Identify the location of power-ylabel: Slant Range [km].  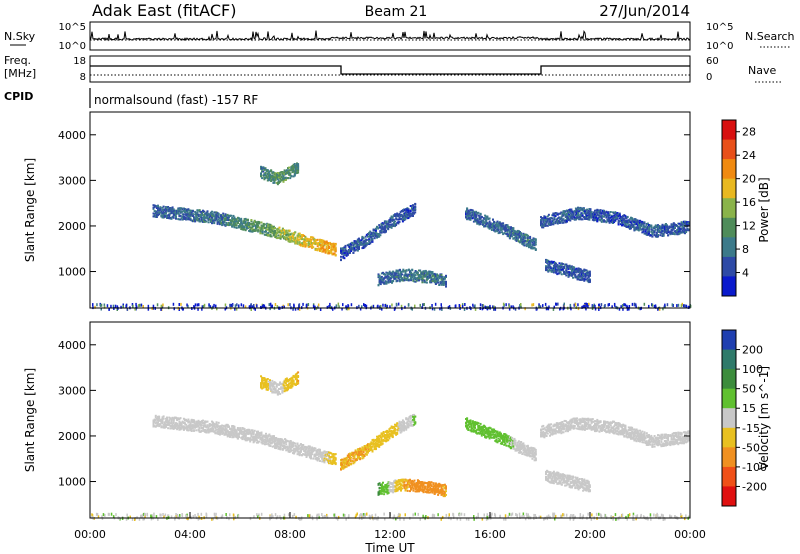
(30, 210).